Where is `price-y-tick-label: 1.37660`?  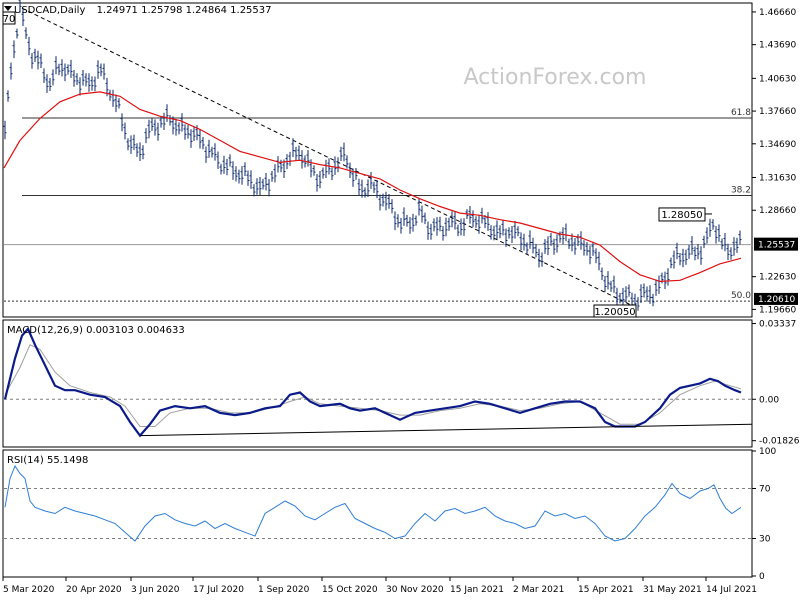 price-y-tick-label: 1.37660 is located at coordinates (777, 112).